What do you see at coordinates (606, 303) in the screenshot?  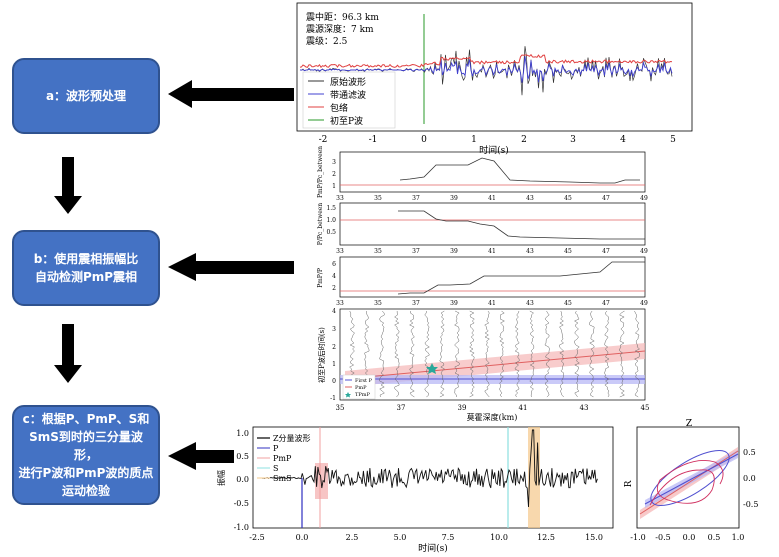 I see `p3-xtick: 47` at bounding box center [606, 303].